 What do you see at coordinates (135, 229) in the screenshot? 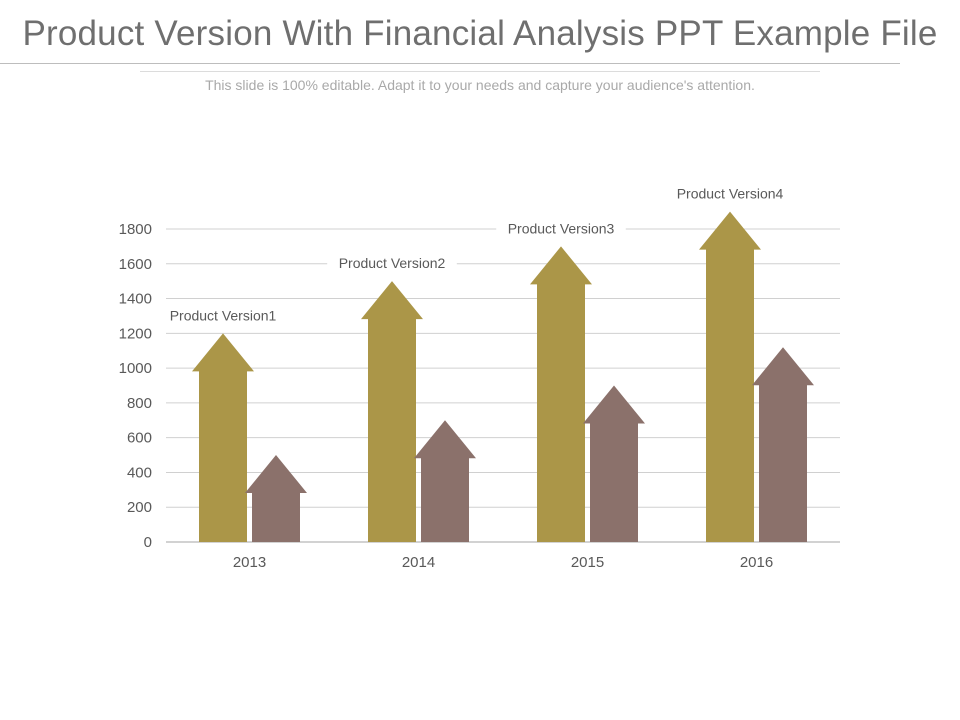
I see `y-tick-label: 1800` at bounding box center [135, 229].